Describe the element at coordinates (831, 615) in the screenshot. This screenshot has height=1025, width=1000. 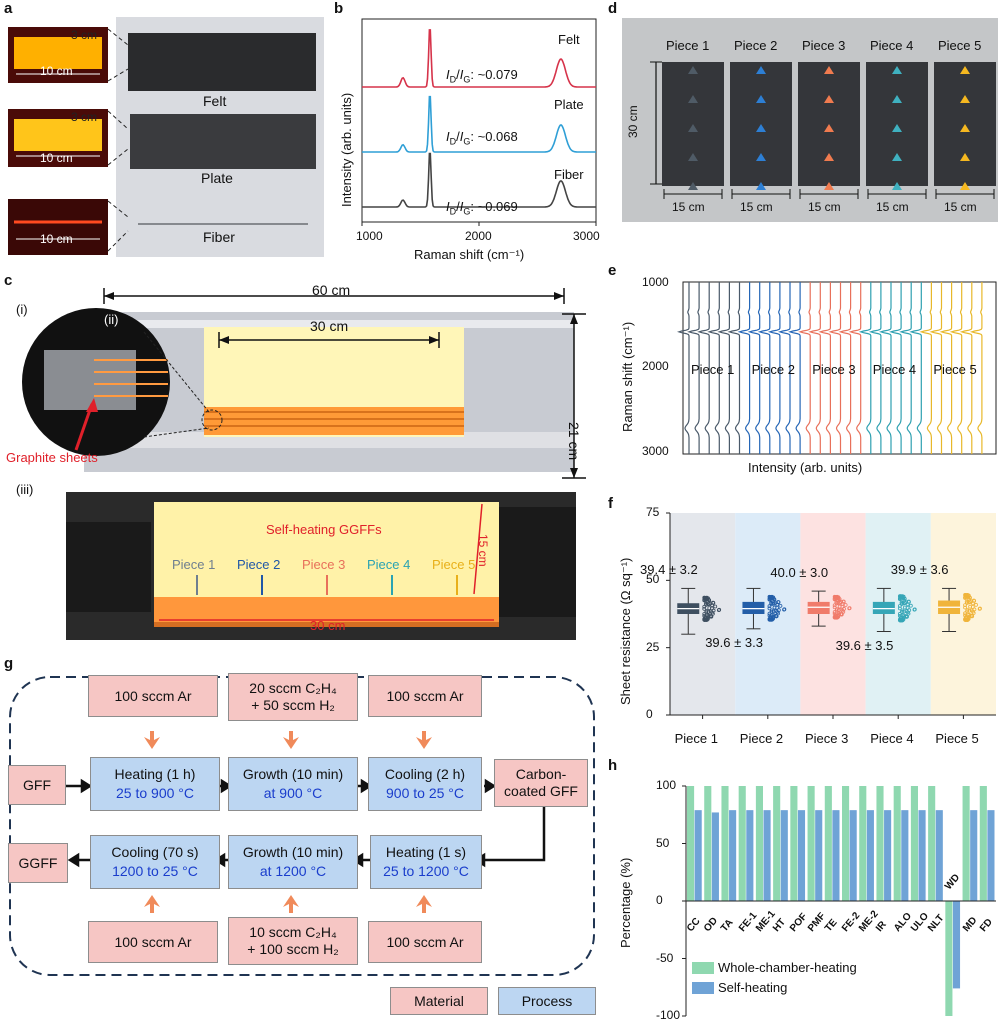
I see `sheet-resistance-chart` at that location.